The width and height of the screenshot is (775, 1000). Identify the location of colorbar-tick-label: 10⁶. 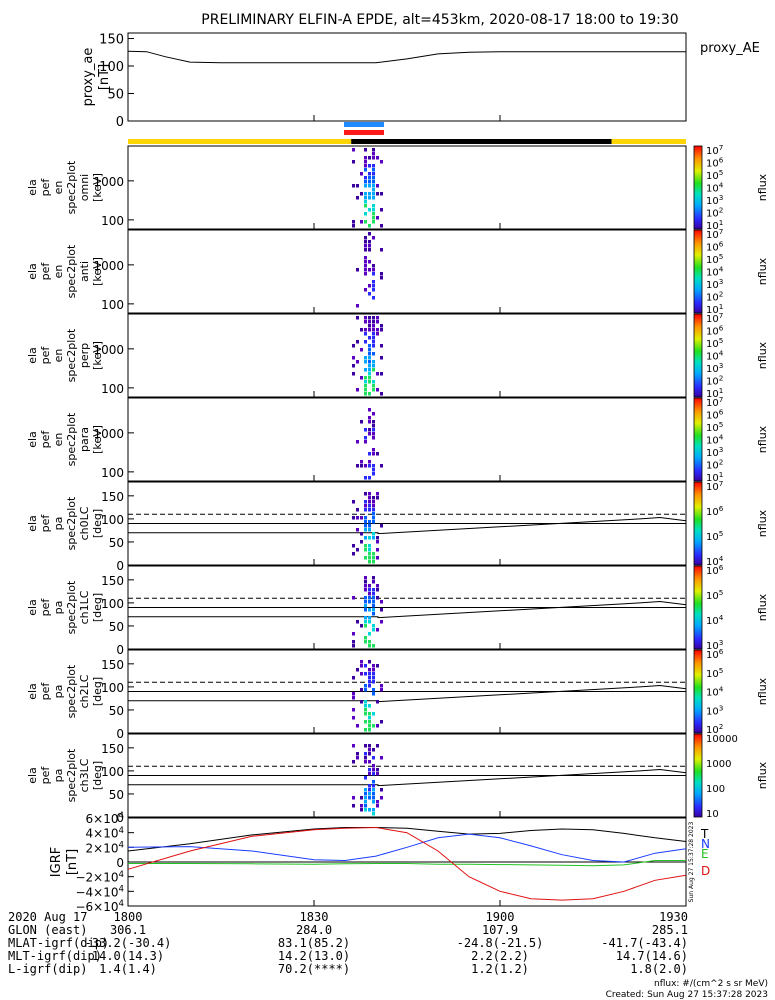
(715, 247).